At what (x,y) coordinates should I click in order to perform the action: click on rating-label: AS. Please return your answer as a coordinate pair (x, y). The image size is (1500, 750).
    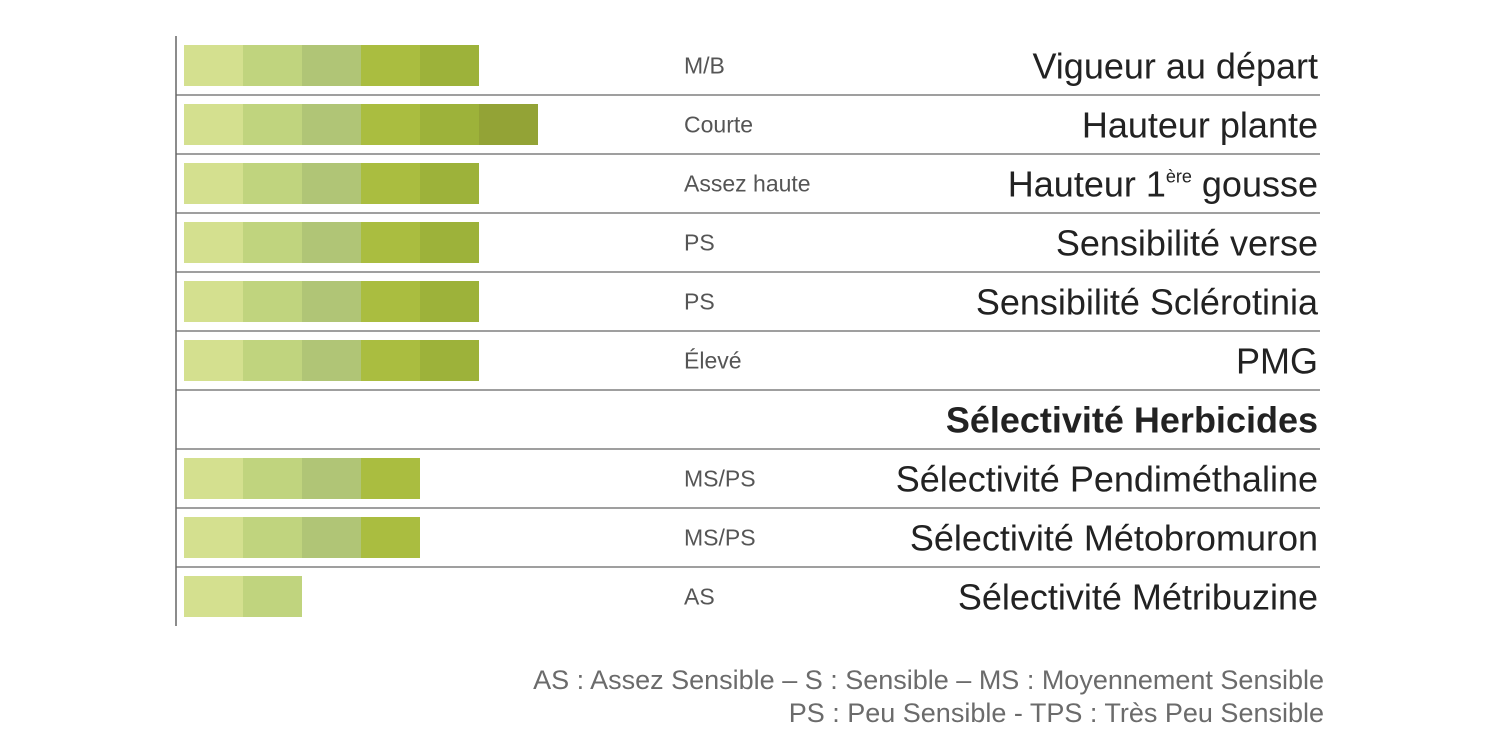
    Looking at the image, I should click on (699, 597).